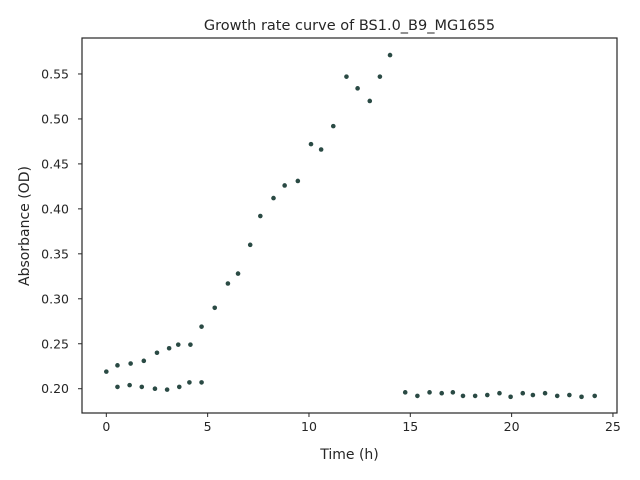  What do you see at coordinates (512, 426) in the screenshot?
I see `x-tick-label: 20` at bounding box center [512, 426].